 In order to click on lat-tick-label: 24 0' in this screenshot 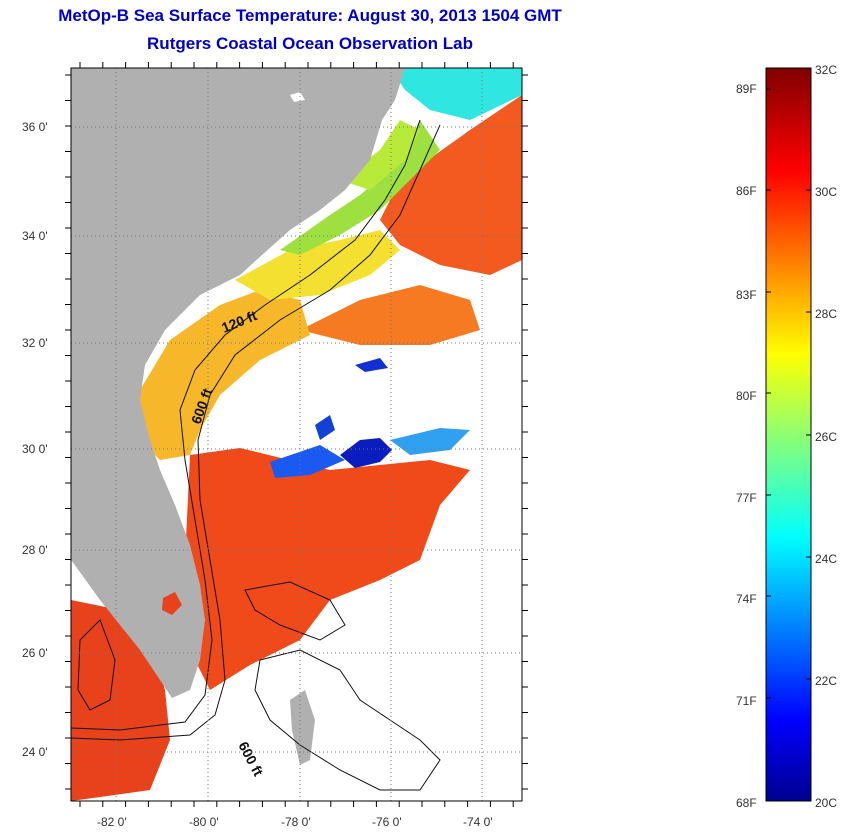, I will do `click(35, 752)`.